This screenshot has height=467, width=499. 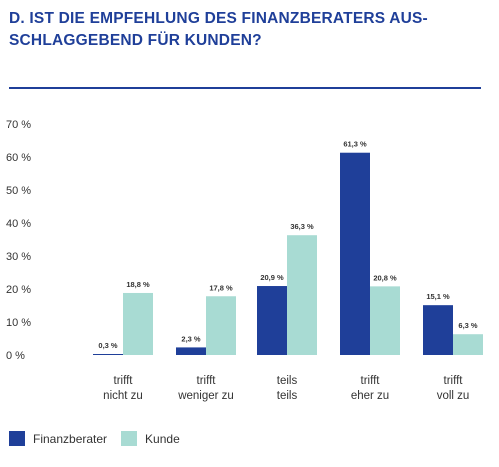 I want to click on legend-swatch-finanzberater, so click(x=17, y=438).